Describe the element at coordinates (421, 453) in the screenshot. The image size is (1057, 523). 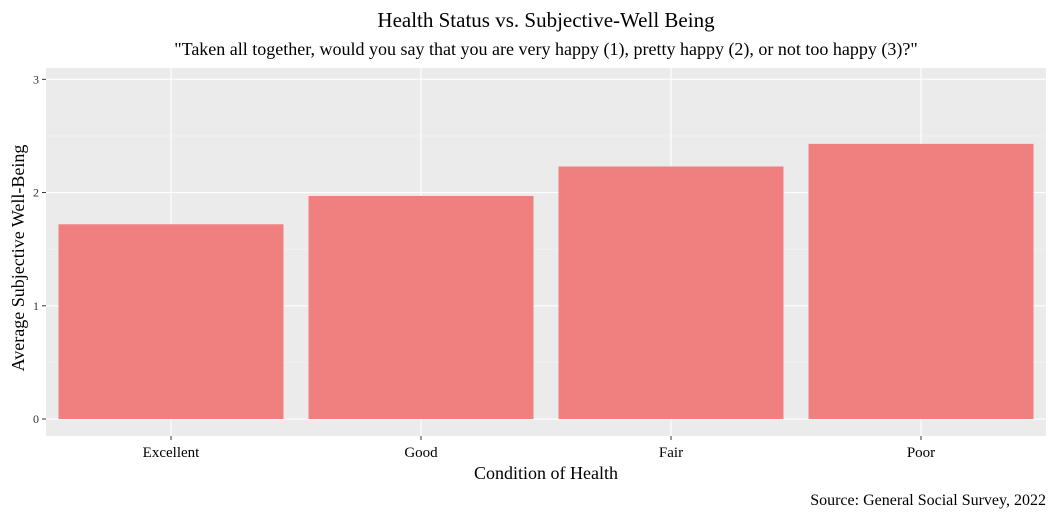
I see `x-tick-label: Good` at that location.